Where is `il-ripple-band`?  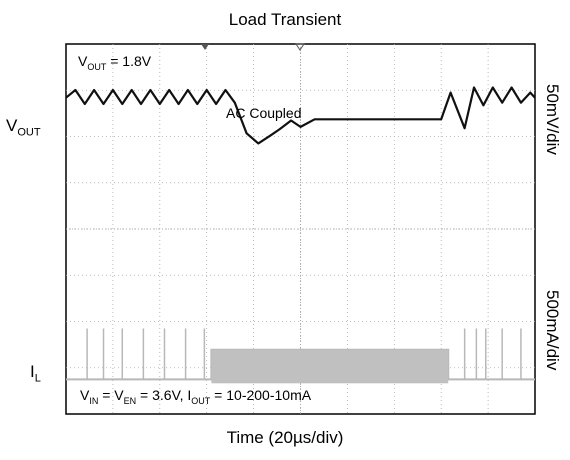
il-ripple-band is located at coordinates (330, 366).